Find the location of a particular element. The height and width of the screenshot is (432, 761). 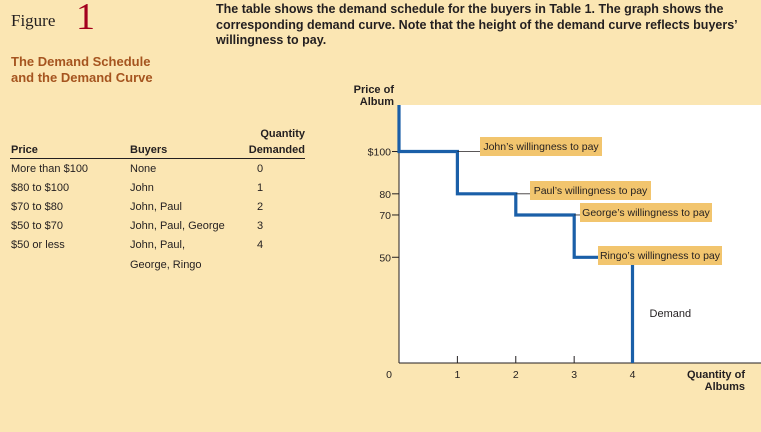

figure-label: Figure is located at coordinates (33, 20).